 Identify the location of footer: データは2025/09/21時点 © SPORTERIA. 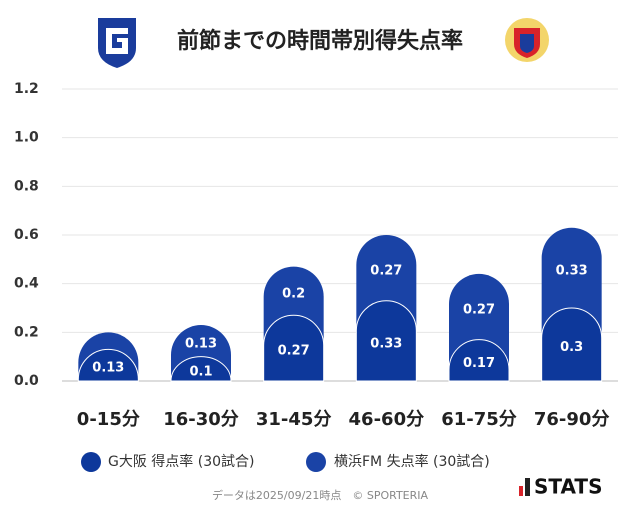
(320, 495).